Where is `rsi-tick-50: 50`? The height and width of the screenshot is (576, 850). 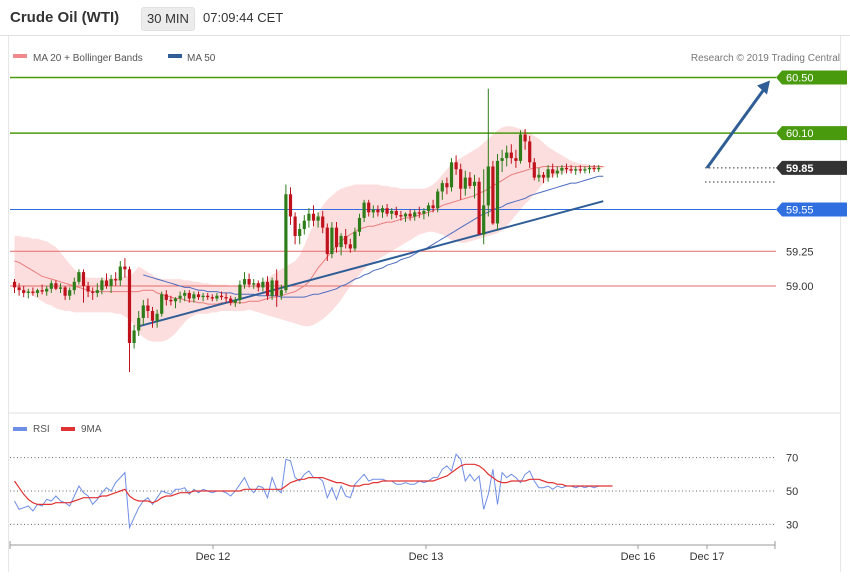 rsi-tick-50: 50 is located at coordinates (792, 492).